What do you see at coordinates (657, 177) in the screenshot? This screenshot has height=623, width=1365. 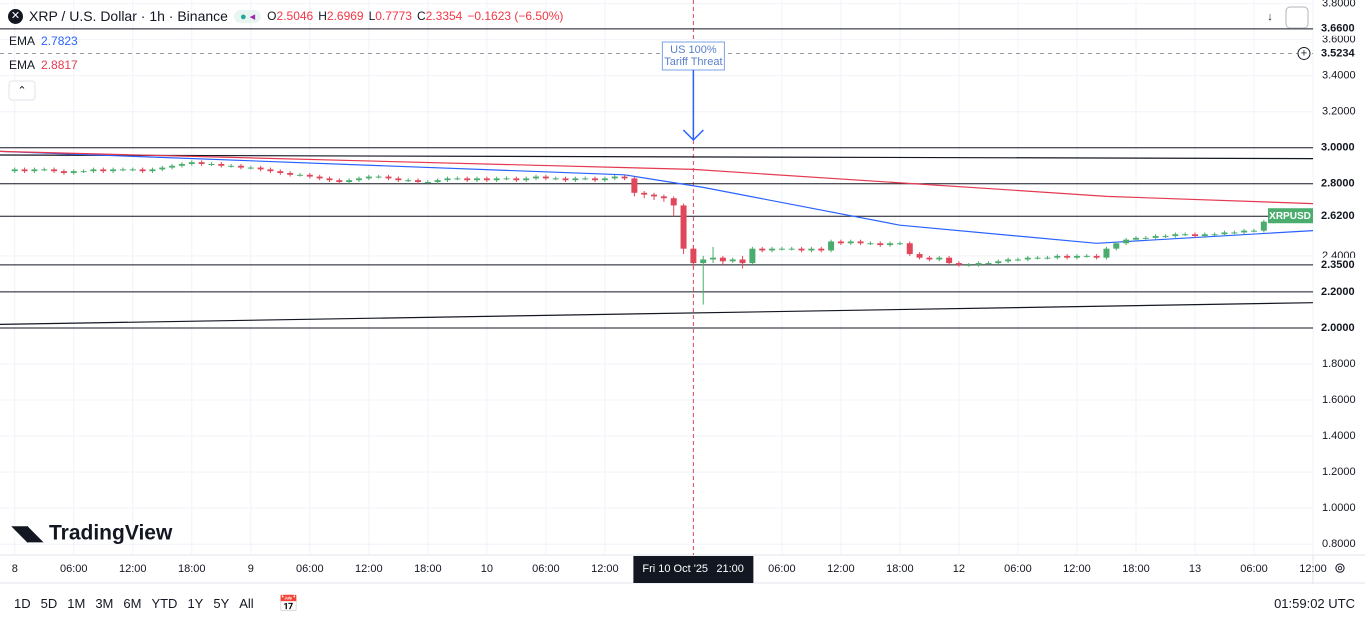 I see `ema-line` at bounding box center [657, 177].